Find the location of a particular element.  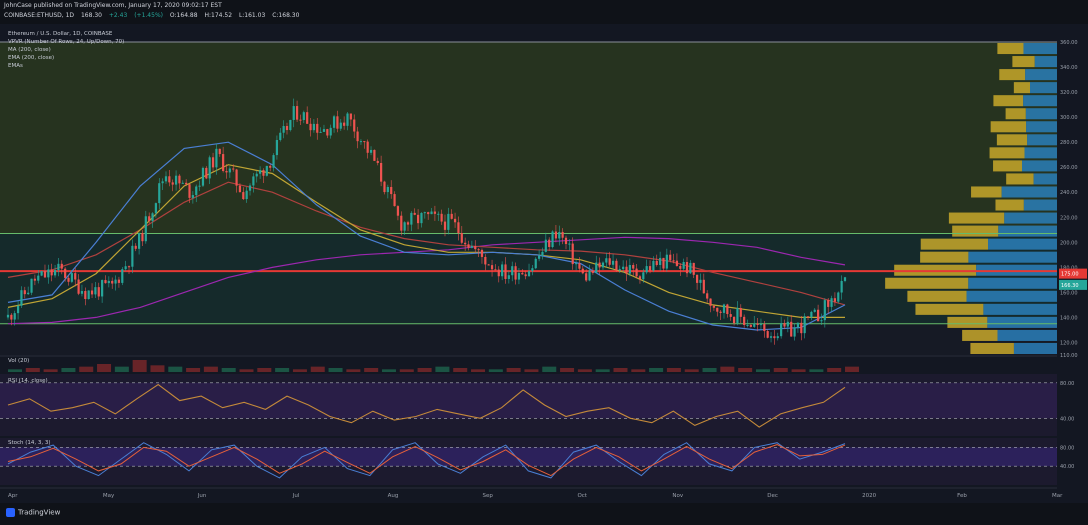

ma200-line is located at coordinates (426, 280).